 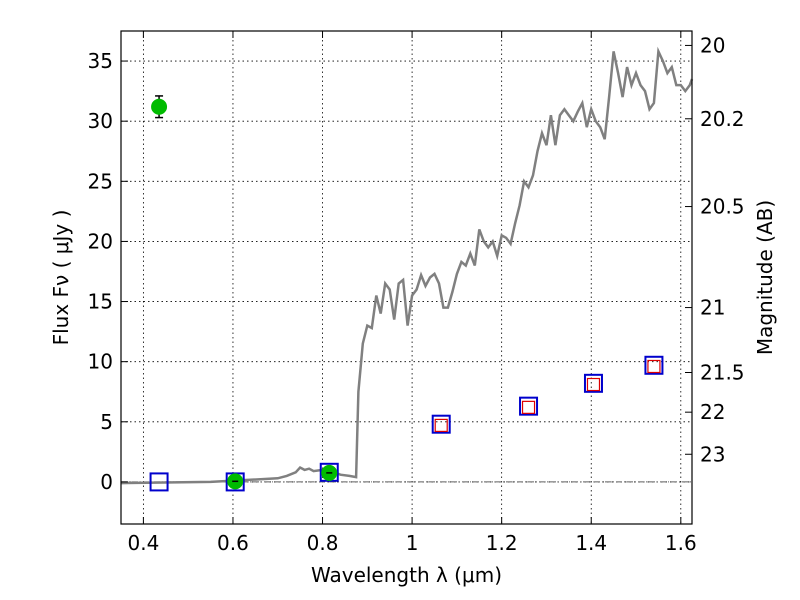 What do you see at coordinates (143, 543) in the screenshot?
I see `x-tick-label: 0.4` at bounding box center [143, 543].